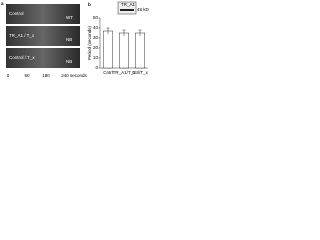  What do you see at coordinates (143, 9) in the screenshot?
I see `blot-size: 48 kD` at bounding box center [143, 9].